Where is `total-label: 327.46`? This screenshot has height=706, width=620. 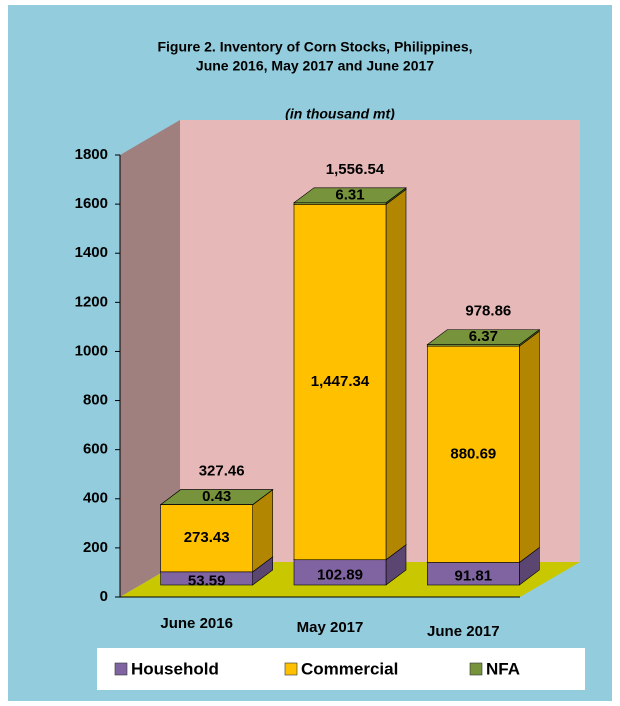 total-label: 327.46 is located at coordinates (222, 471).